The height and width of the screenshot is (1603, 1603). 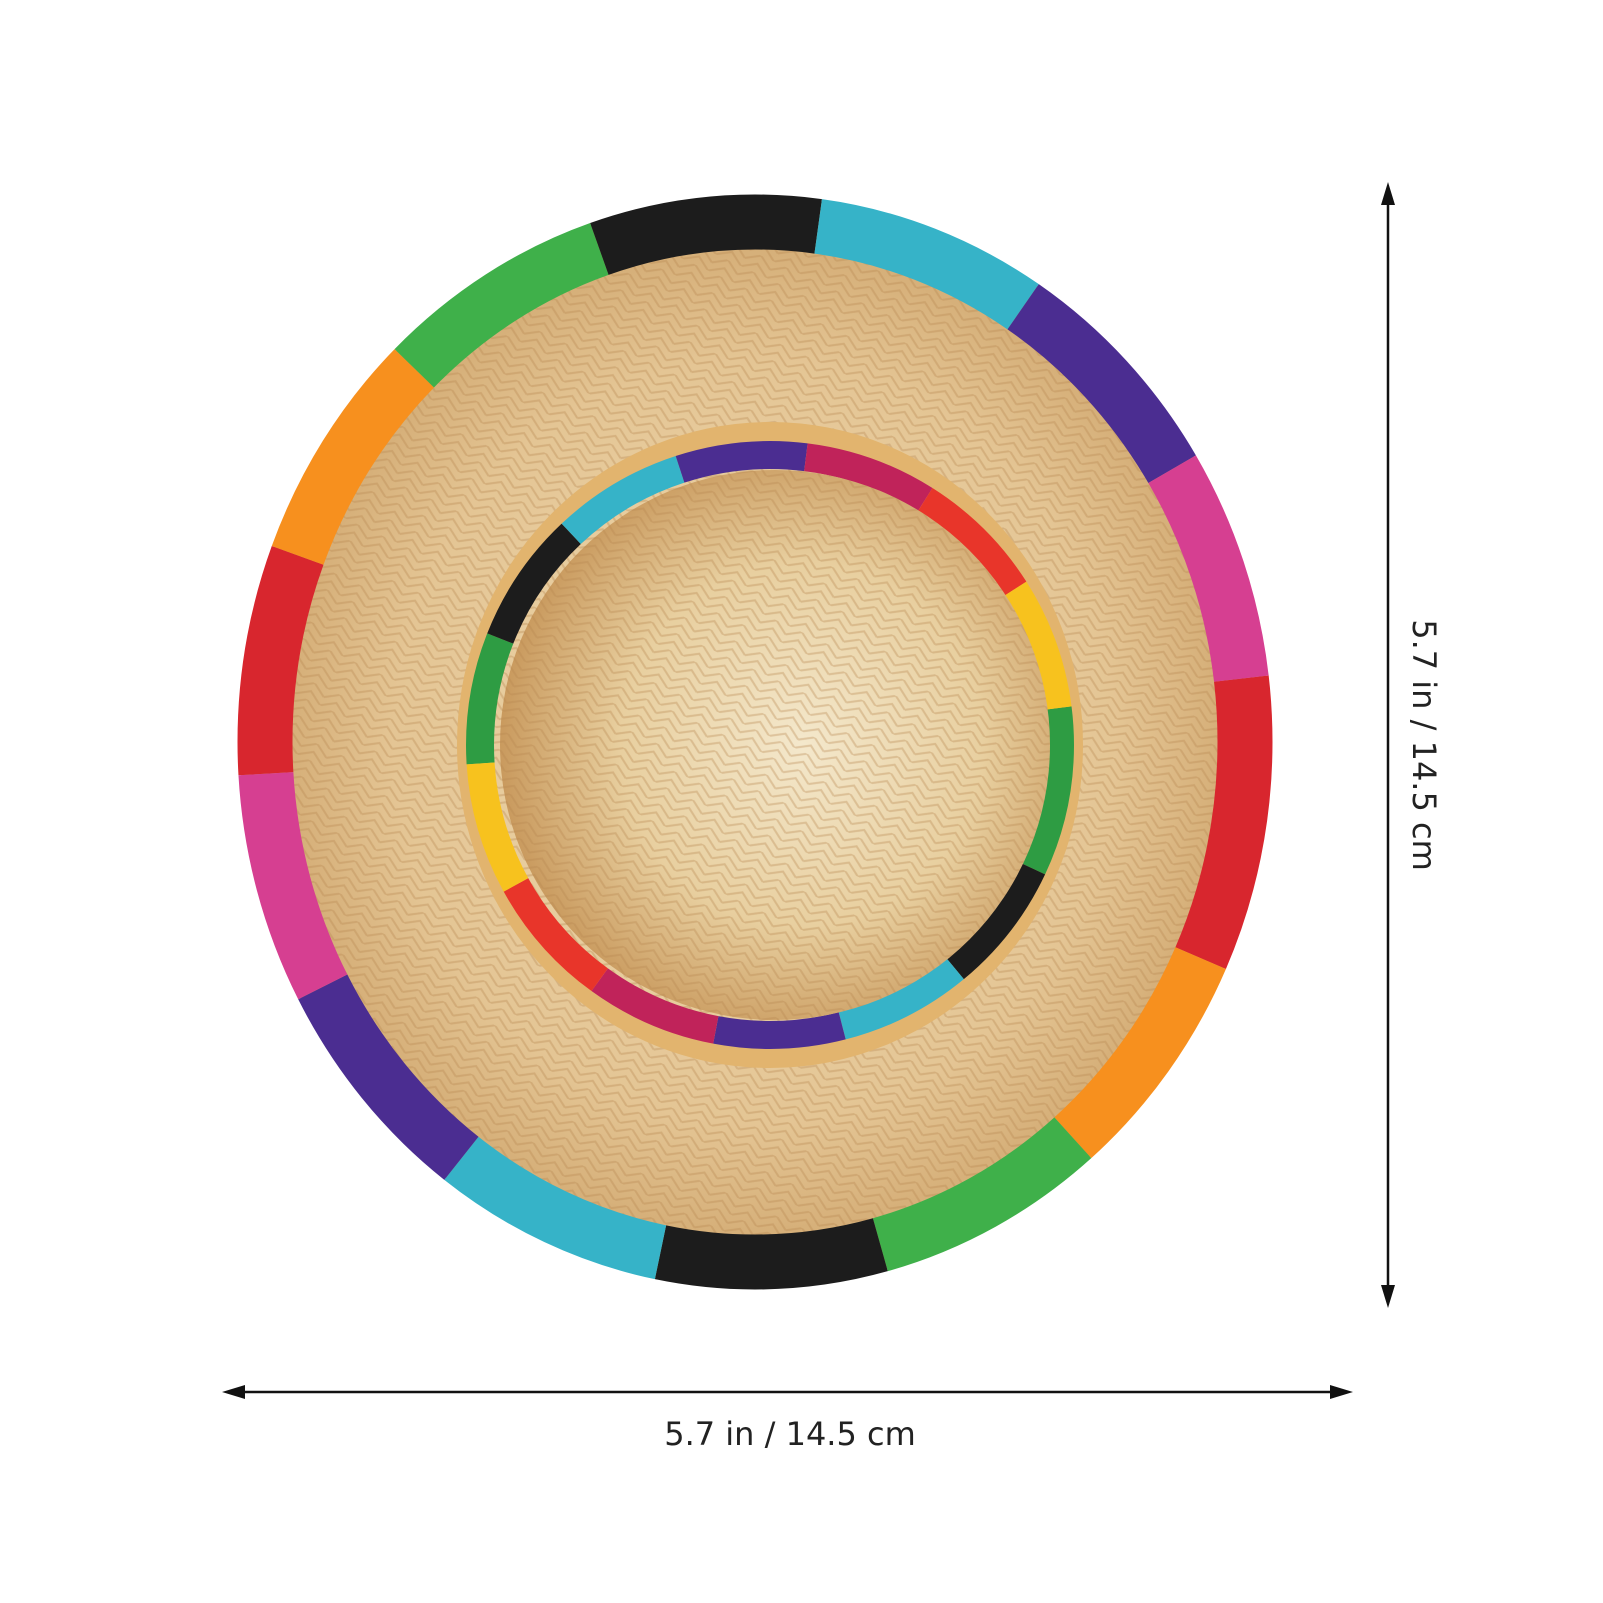 What do you see at coordinates (1424, 745) in the screenshot?
I see `height-label: 5.7 in / 14.5 cm` at bounding box center [1424, 745].